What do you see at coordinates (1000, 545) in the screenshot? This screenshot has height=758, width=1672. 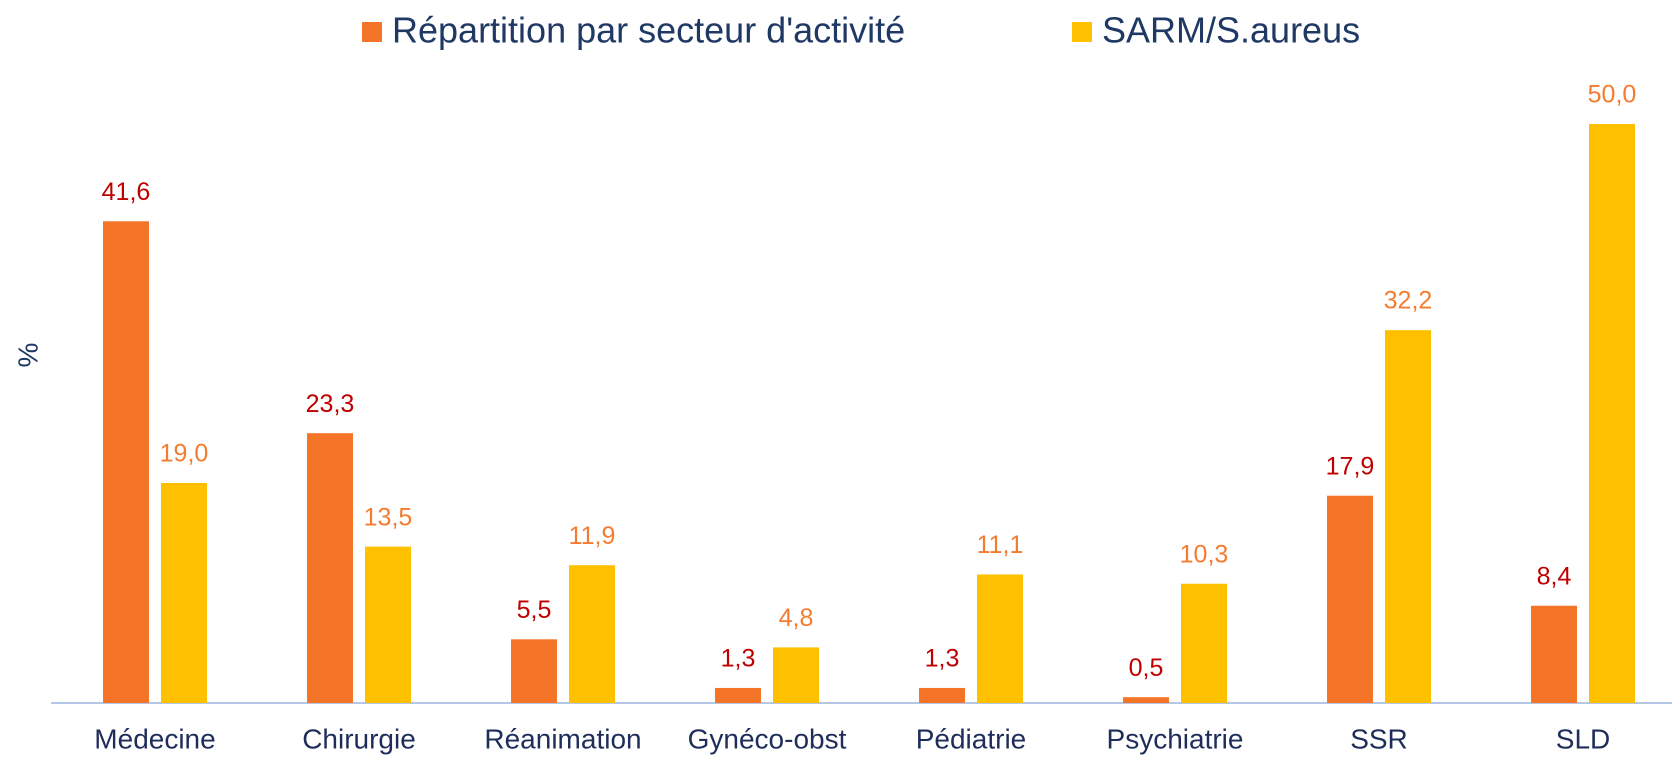 I see `value-label: 11,1` at bounding box center [1000, 545].